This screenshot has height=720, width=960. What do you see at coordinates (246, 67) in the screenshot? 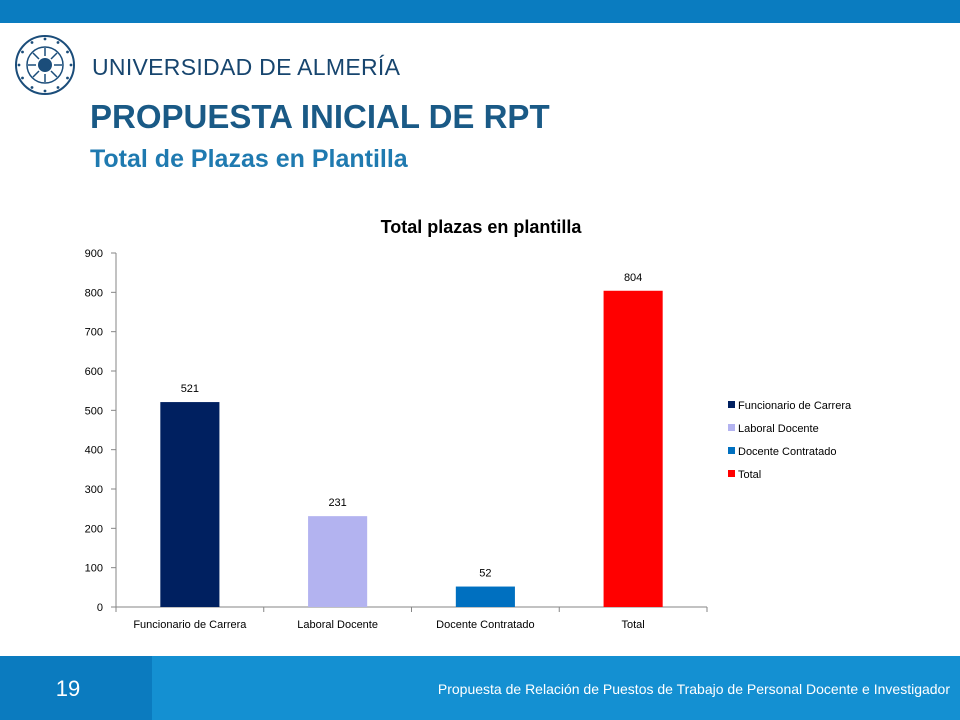
I see `university-name: UNIVERSIDAD DE ALMERÍA` at bounding box center [246, 67].